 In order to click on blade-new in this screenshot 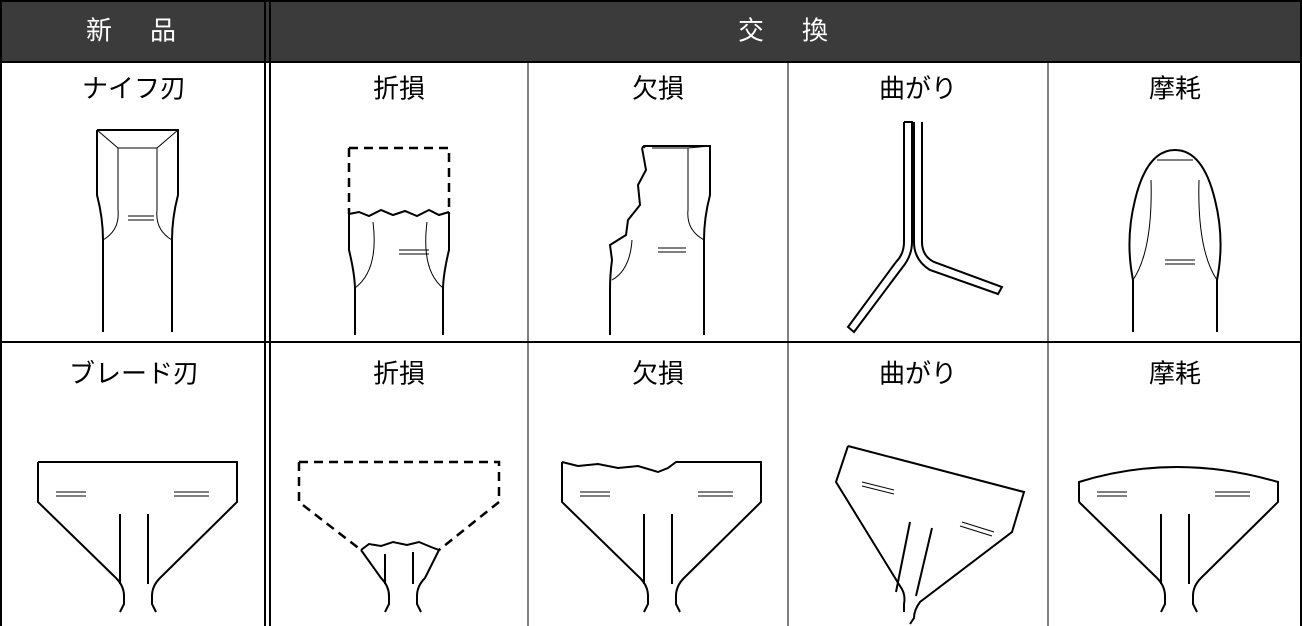, I will do `click(137, 537)`.